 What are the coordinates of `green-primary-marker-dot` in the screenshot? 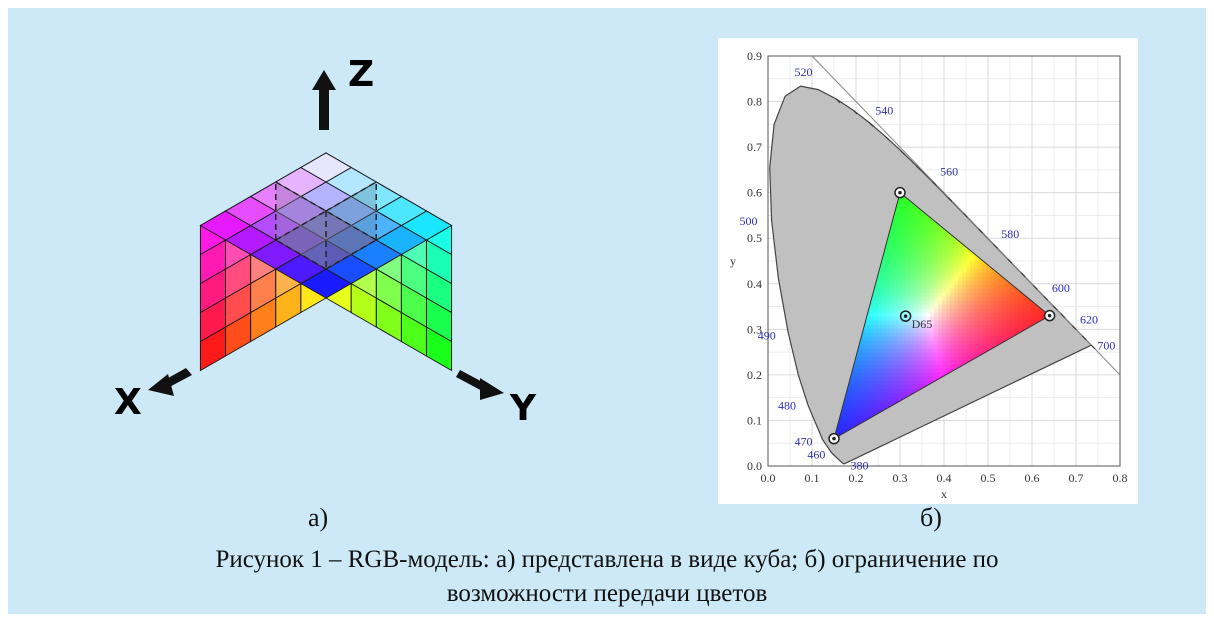 It's located at (900, 192).